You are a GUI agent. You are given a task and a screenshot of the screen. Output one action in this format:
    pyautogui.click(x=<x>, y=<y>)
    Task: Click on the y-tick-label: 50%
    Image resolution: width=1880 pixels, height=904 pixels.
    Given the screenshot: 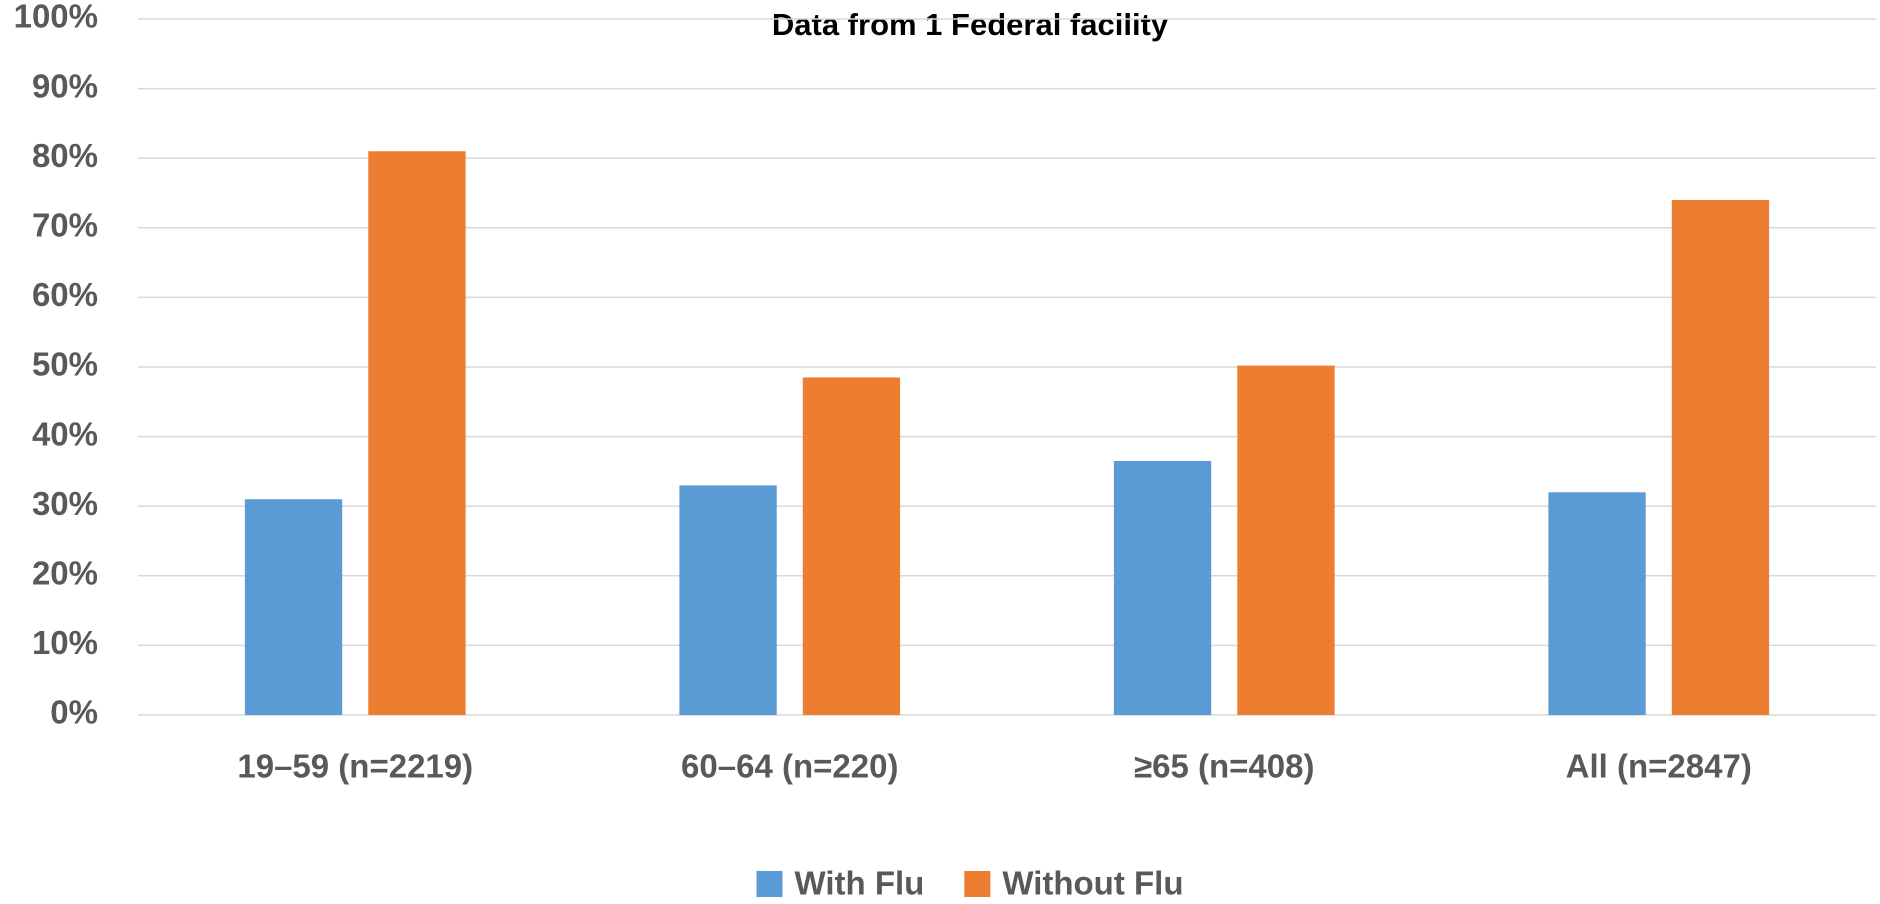 What is the action you would take?
    pyautogui.click(x=65, y=364)
    